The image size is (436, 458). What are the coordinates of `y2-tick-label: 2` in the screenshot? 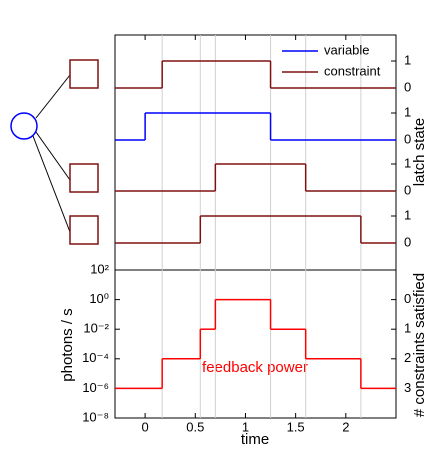 It's located at (407, 357).